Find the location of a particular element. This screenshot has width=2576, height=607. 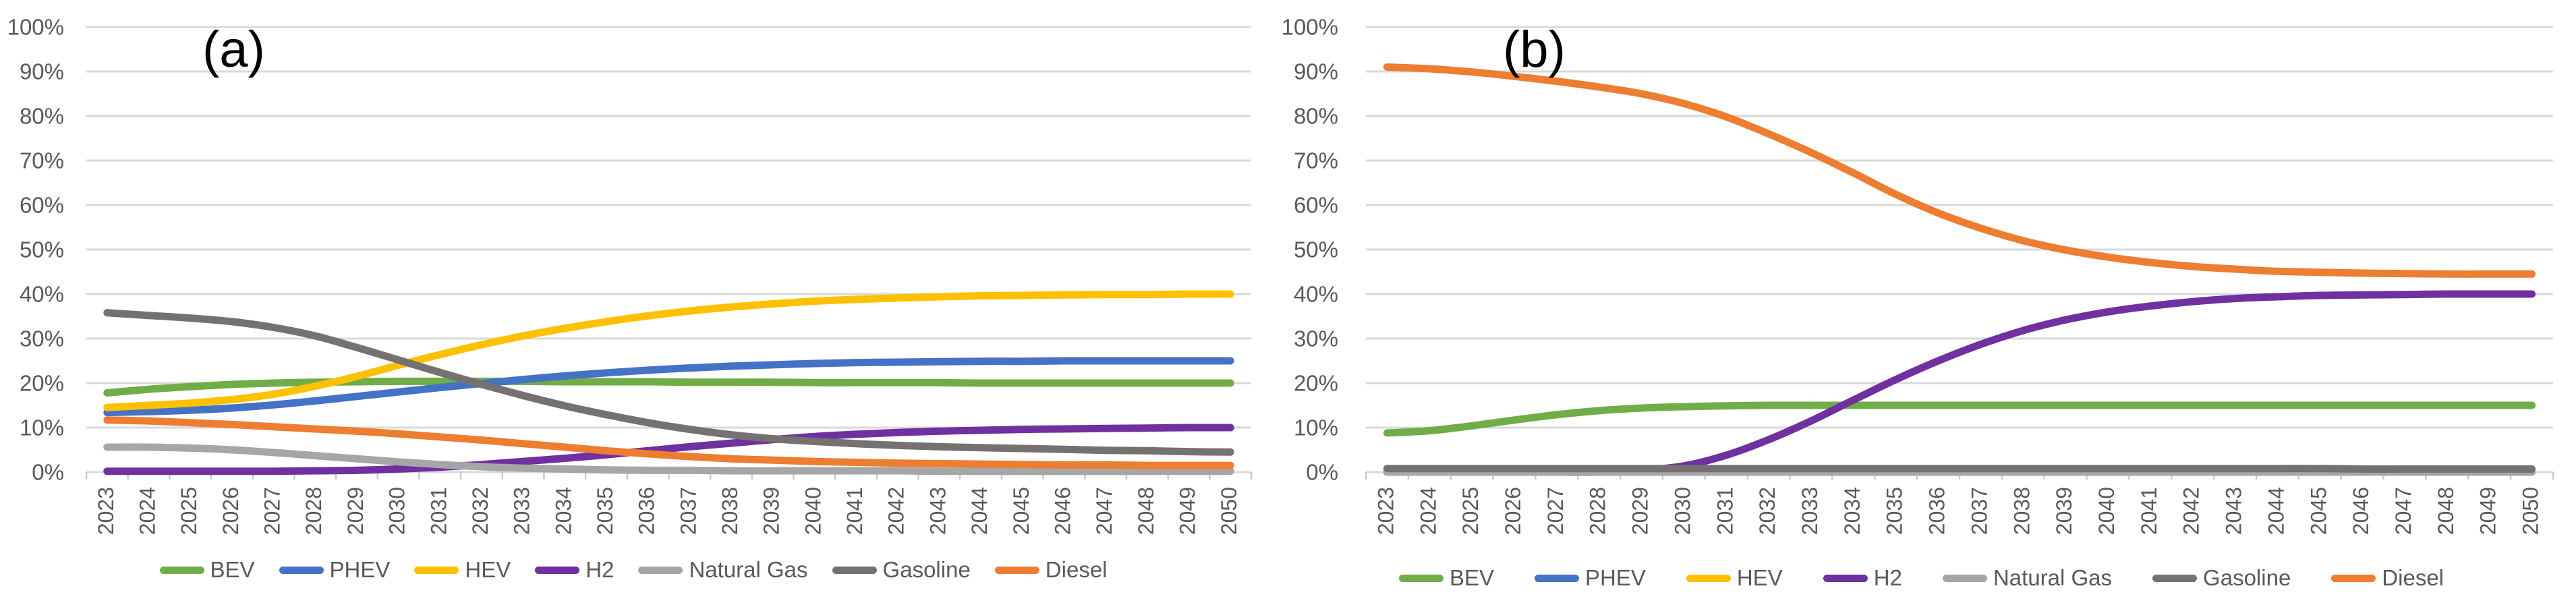

y-tick-label: 80% is located at coordinates (42, 116).